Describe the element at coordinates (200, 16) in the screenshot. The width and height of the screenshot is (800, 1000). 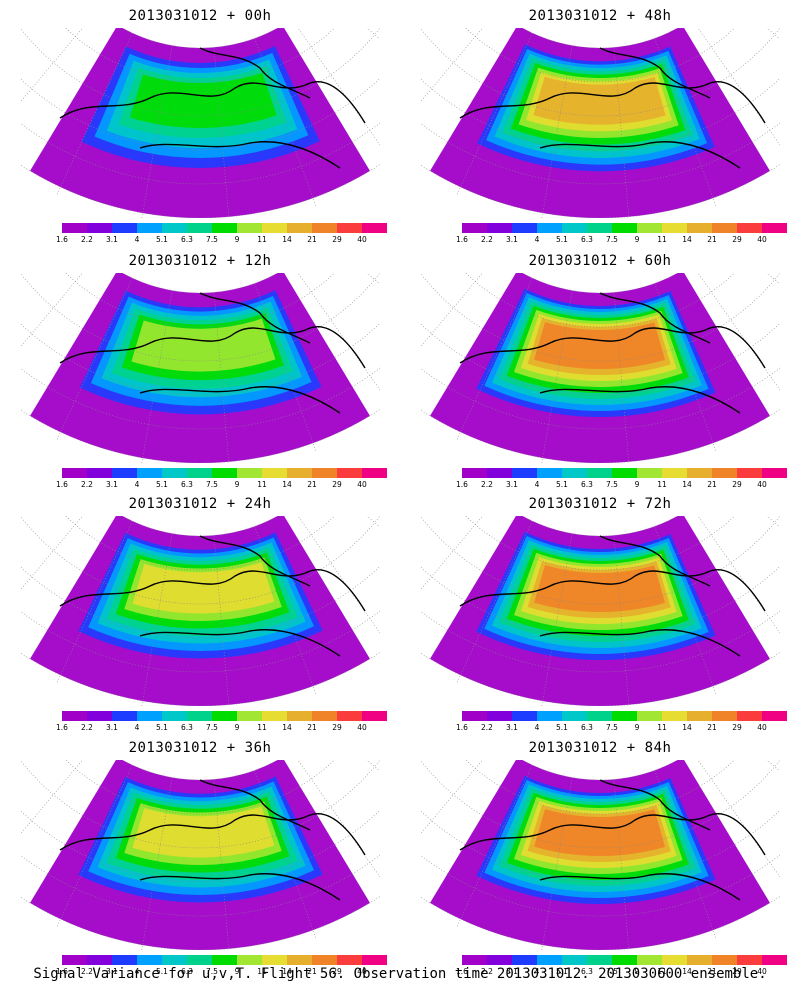
I see `panel-title: 2013031012 + 00h` at that location.